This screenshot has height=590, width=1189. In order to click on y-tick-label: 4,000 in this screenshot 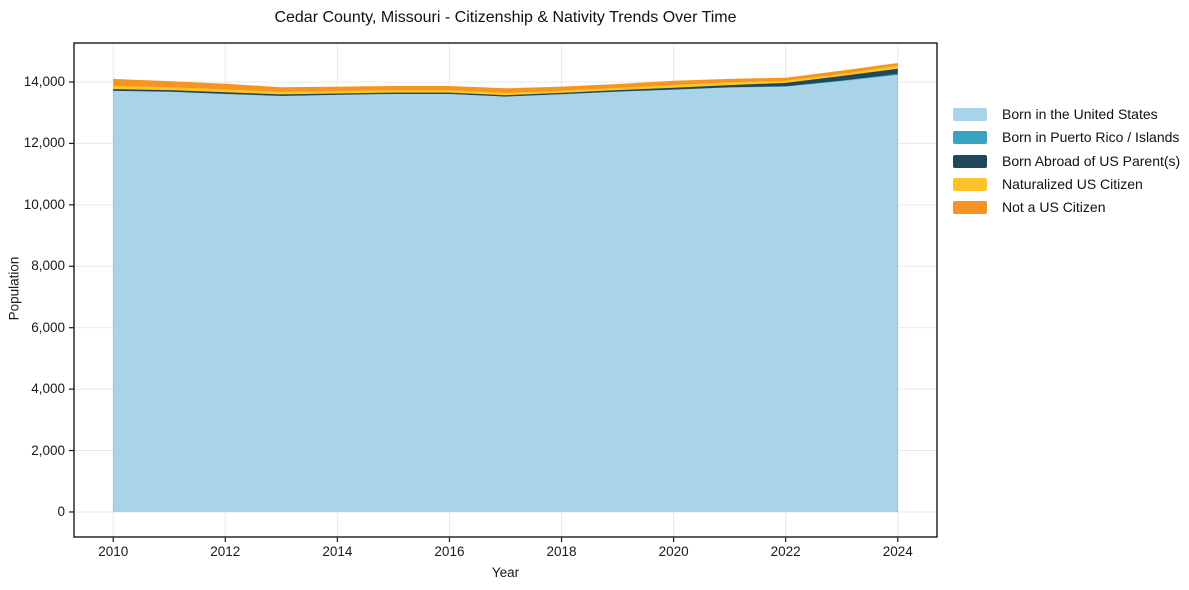, I will do `click(48, 389)`.